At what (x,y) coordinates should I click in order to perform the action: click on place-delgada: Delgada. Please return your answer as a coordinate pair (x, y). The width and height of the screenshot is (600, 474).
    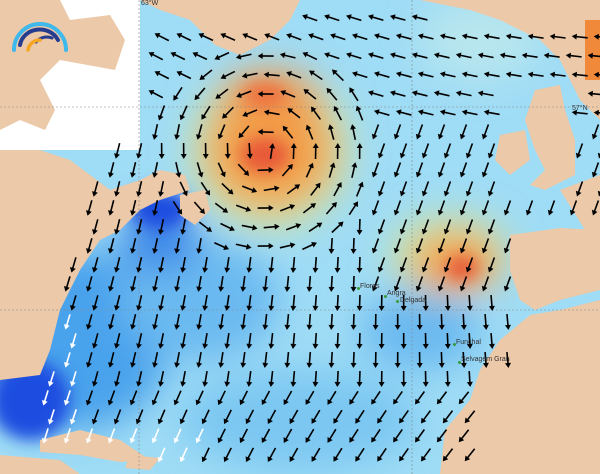
    Looking at the image, I should click on (413, 300).